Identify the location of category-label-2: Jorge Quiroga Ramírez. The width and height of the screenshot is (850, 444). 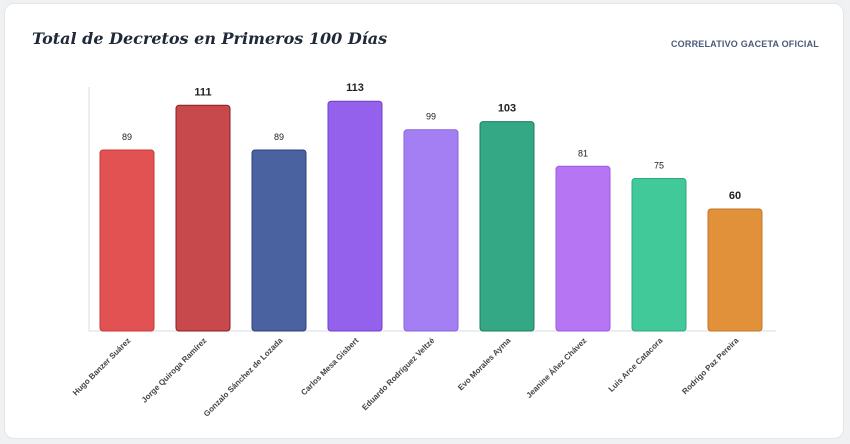
(174, 370).